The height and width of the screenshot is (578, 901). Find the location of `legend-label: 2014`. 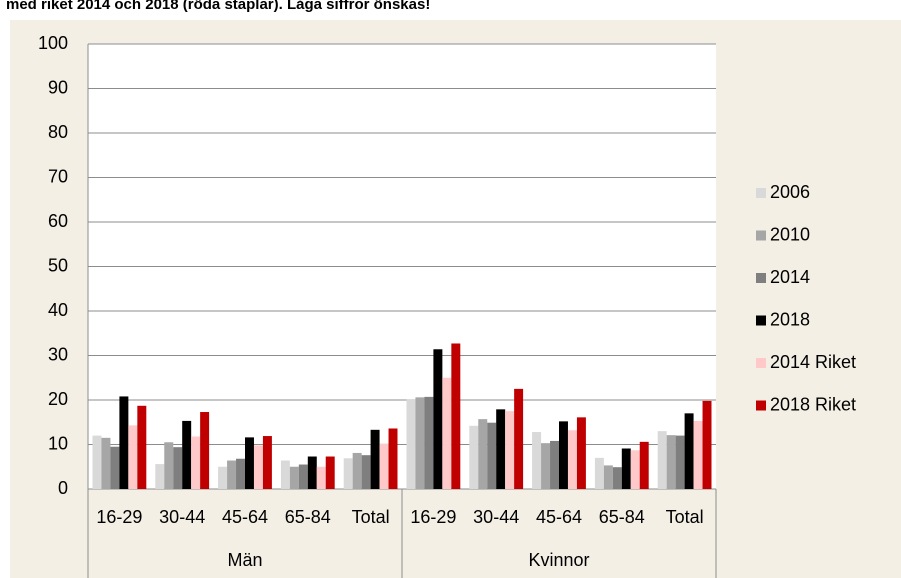

legend-label: 2014 is located at coordinates (790, 277).